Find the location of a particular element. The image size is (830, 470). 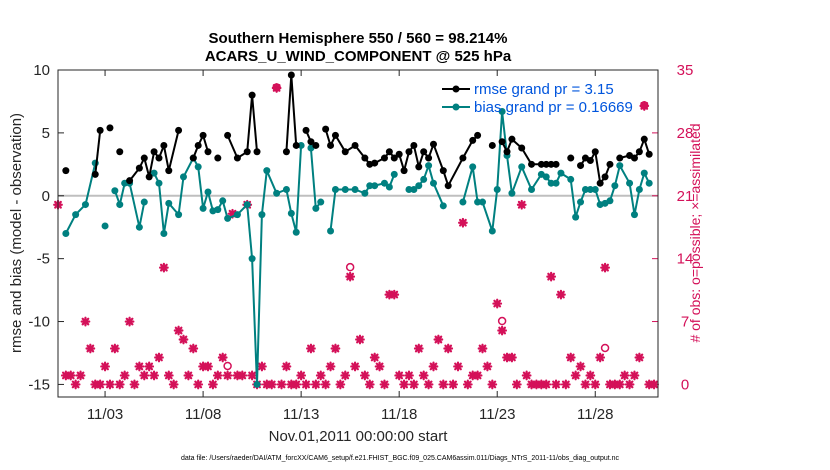

y2-tick-label: 35 is located at coordinates (685, 70).